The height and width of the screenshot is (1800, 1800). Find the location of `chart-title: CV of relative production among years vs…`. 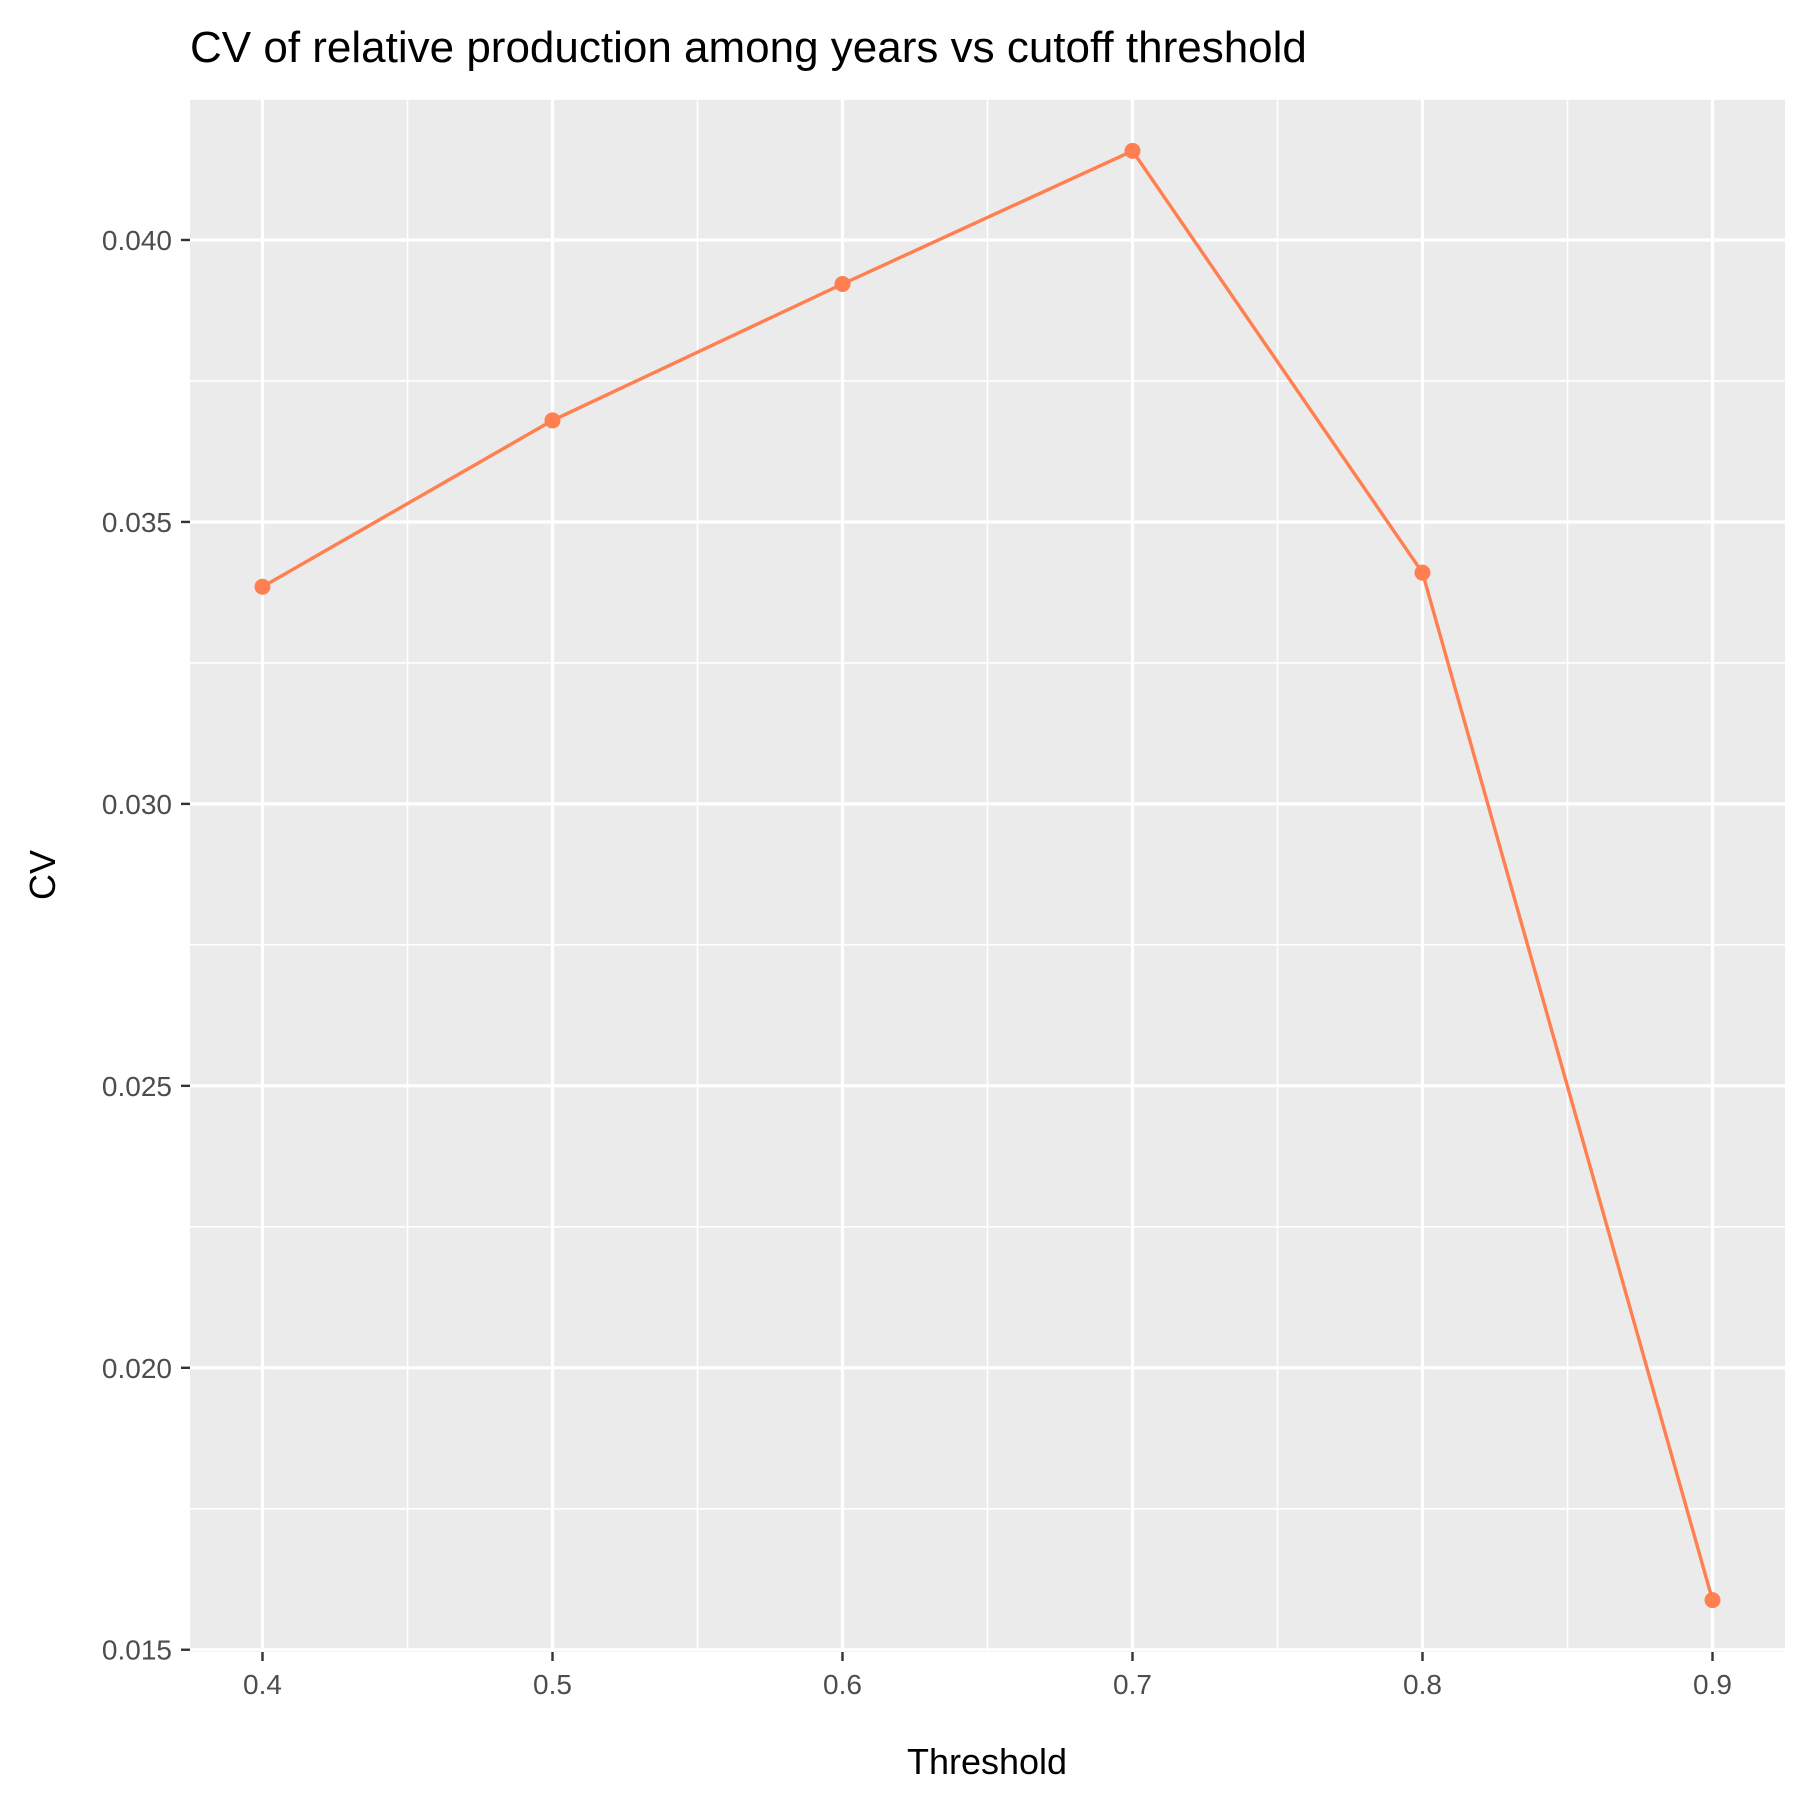

chart-title: CV of relative production among years vs… is located at coordinates (748, 47).